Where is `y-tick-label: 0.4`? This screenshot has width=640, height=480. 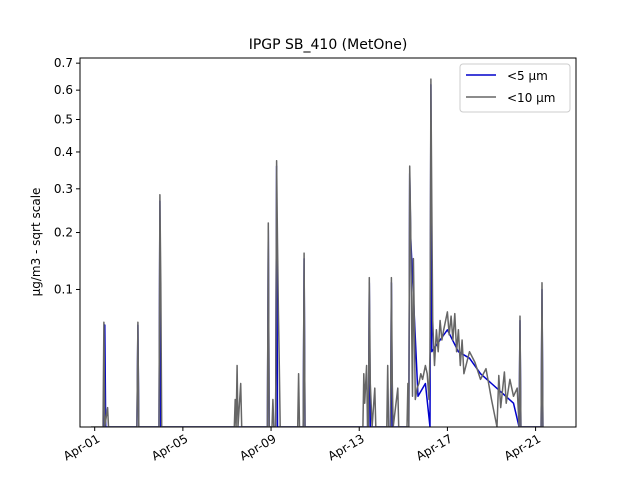 y-tick-label: 0.4 is located at coordinates (63, 152).